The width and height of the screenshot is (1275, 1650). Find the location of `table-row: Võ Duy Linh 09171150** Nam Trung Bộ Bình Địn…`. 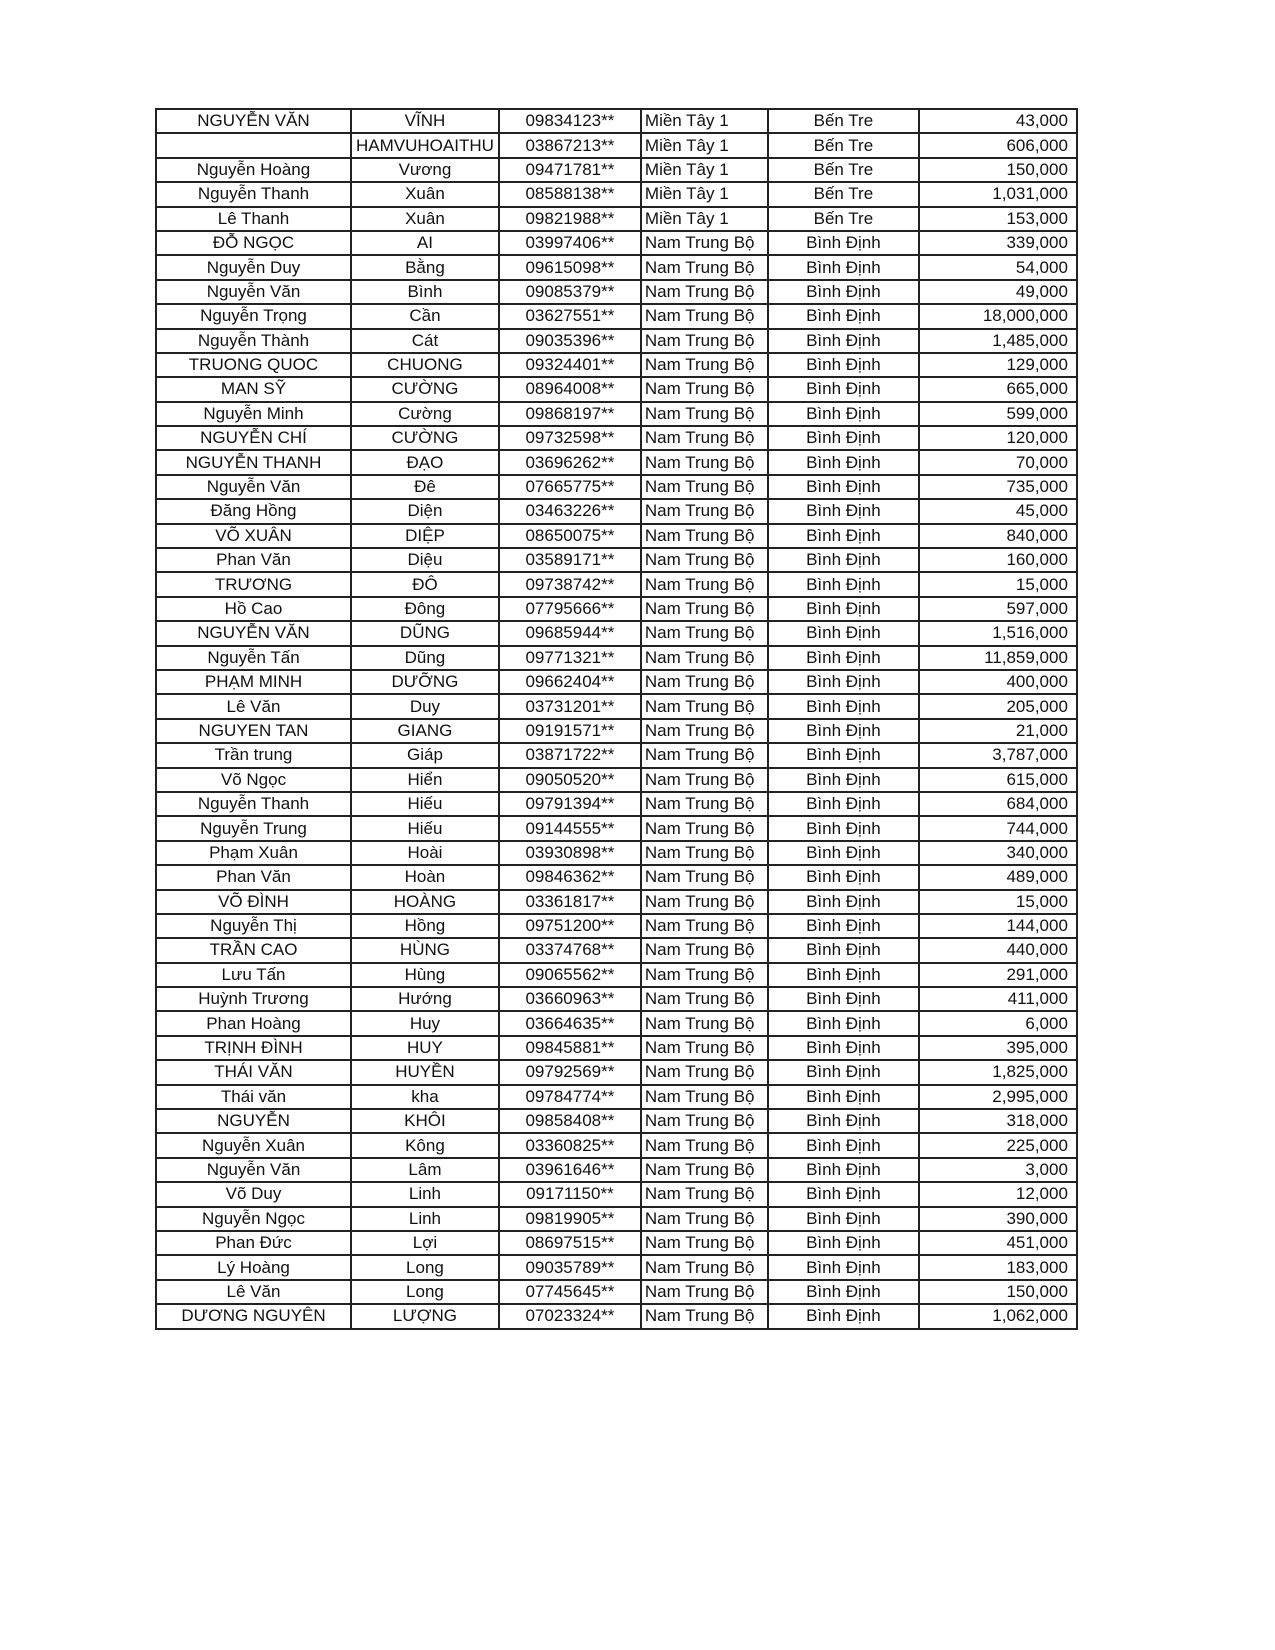

table-row: Võ Duy Linh 09171150** Nam Trung Bộ Bình Địn… is located at coordinates (616, 1194).